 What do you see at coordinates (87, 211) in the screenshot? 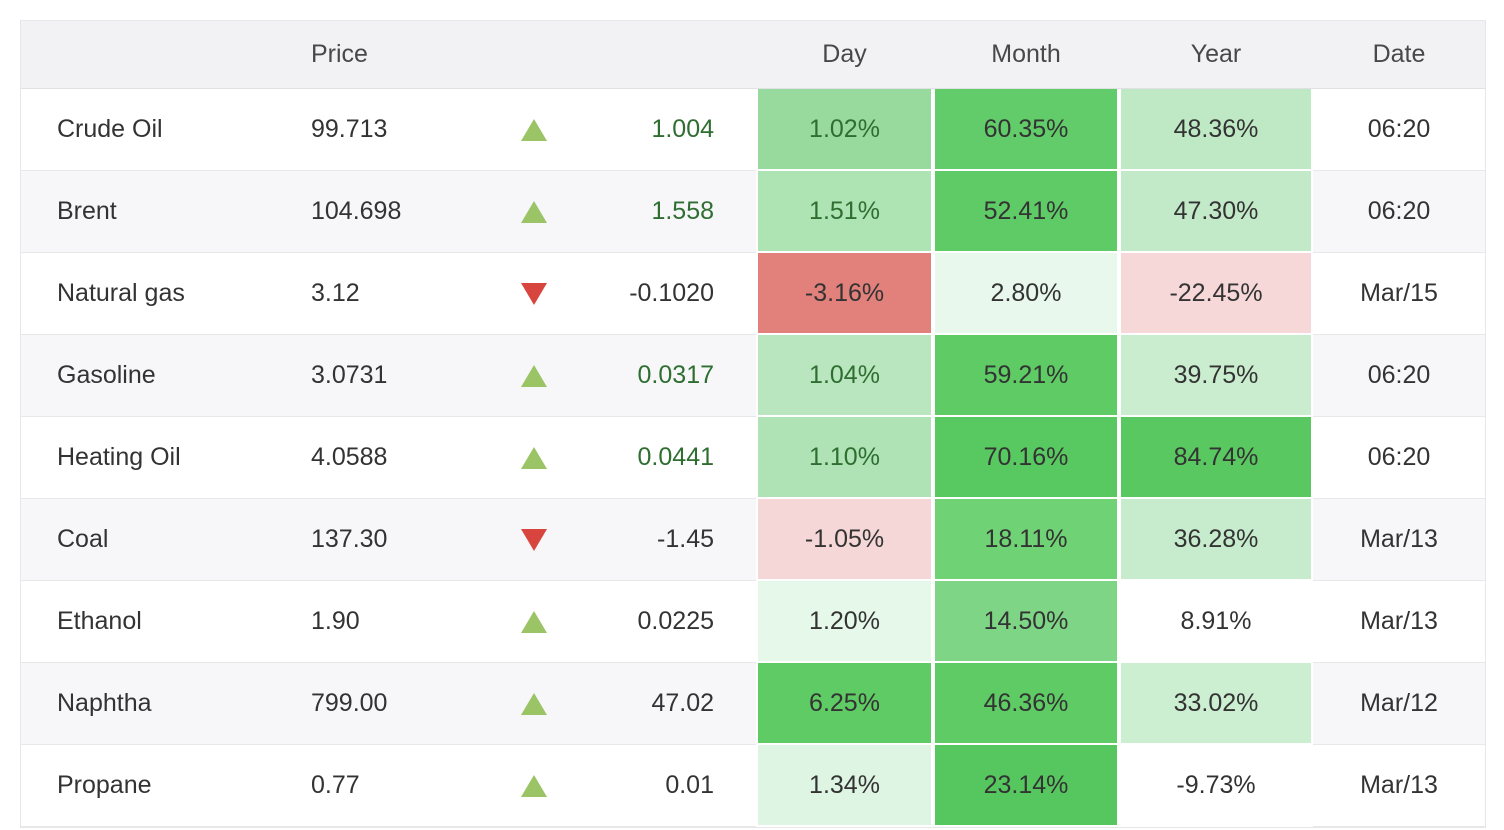
I see `commodity-link: Brent` at bounding box center [87, 211].